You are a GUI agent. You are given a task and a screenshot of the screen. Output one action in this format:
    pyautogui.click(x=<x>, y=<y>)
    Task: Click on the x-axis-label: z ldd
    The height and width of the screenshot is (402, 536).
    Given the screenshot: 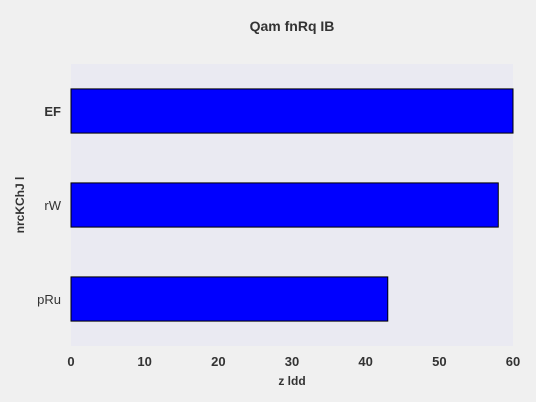 What is the action you would take?
    pyautogui.click(x=291, y=381)
    